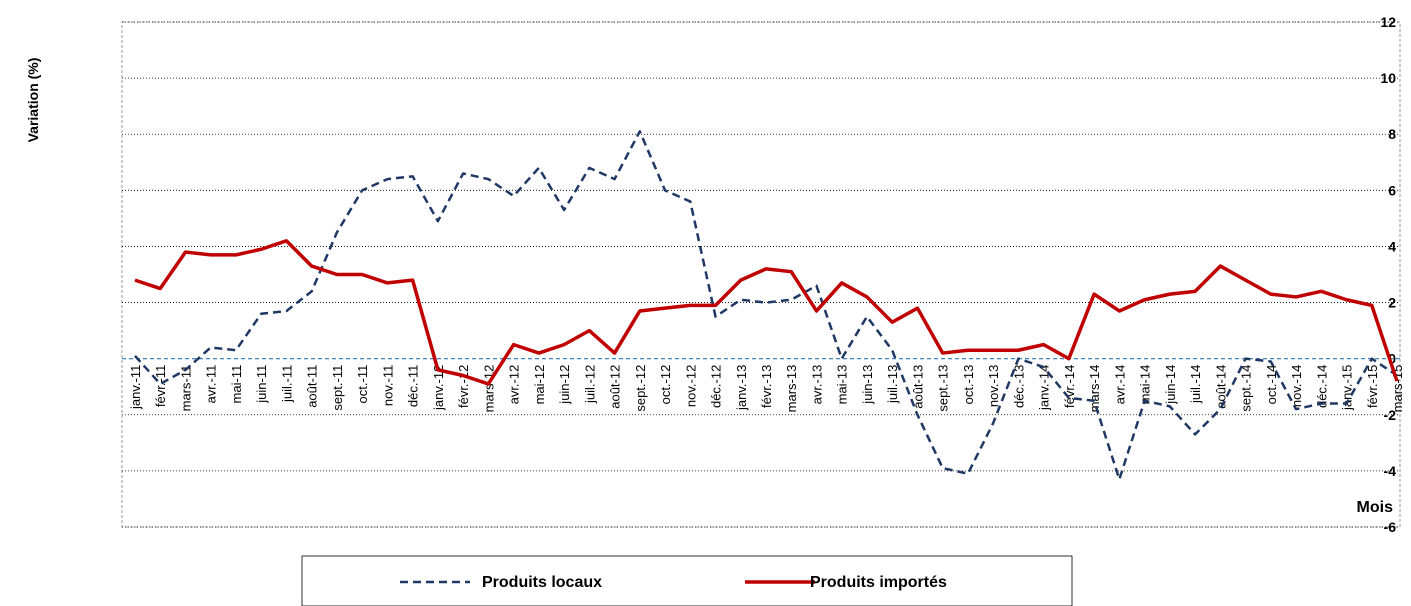 This screenshot has height=606, width=1411. What do you see at coordinates (542, 582) in the screenshot?
I see `legend-label: Produits locaux` at bounding box center [542, 582].